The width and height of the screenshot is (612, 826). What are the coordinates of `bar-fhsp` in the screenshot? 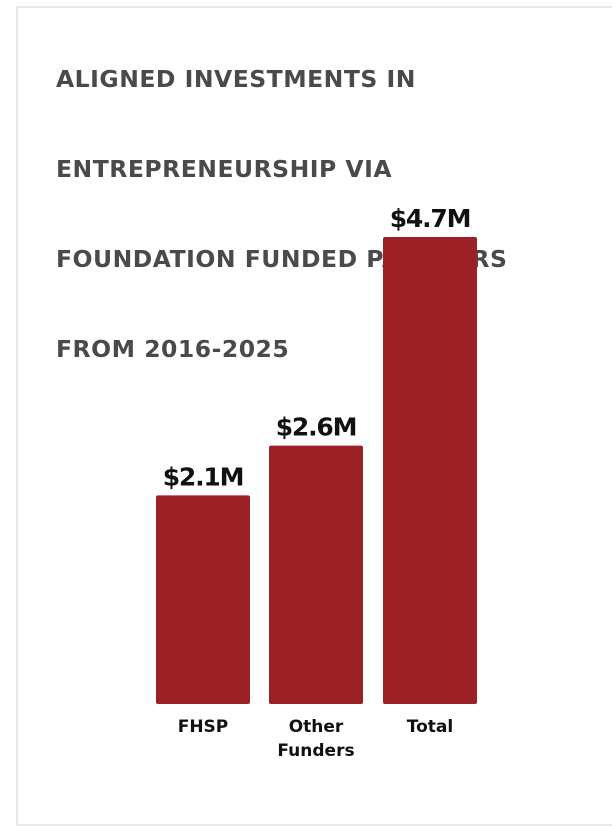 It's located at (203, 599).